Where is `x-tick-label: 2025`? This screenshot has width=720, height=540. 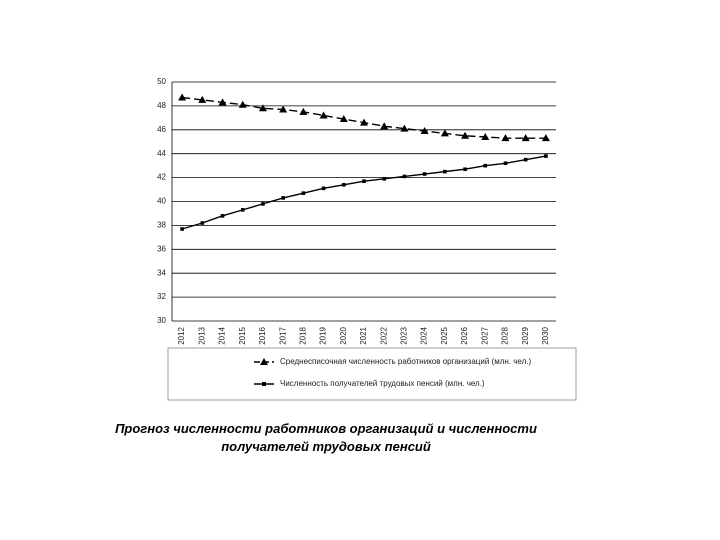 x-tick-label: 2025 is located at coordinates (444, 335).